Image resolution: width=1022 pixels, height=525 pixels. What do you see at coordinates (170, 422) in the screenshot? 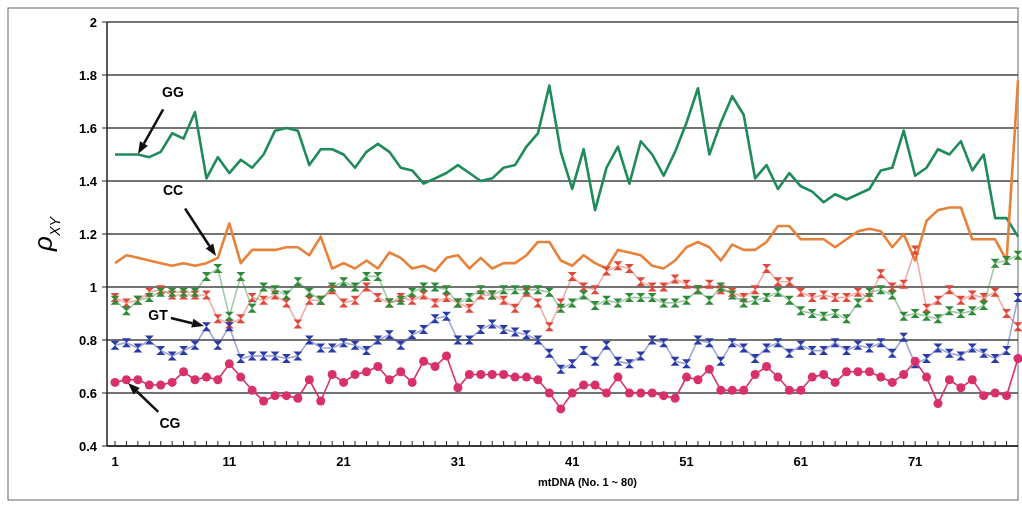
I see `annotation: CG` at bounding box center [170, 422].